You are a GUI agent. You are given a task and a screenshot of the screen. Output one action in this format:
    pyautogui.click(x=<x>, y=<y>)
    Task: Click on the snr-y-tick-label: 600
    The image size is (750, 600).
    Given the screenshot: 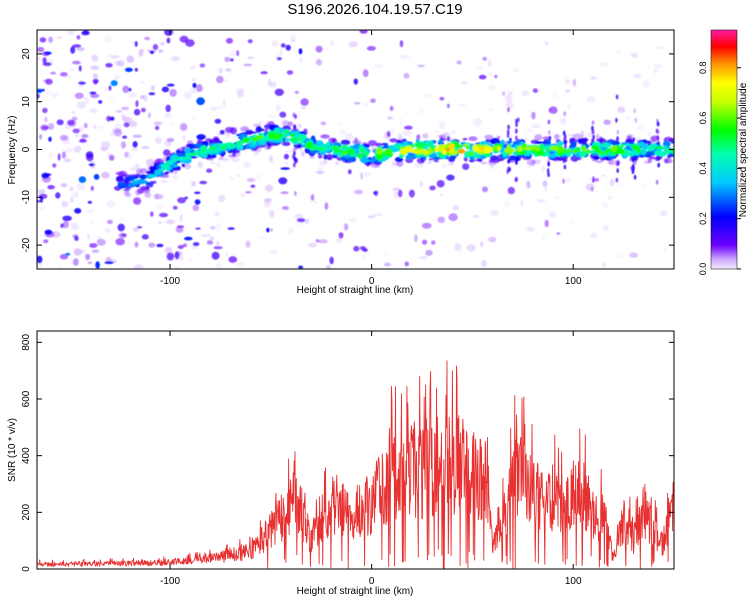 What is the action you would take?
    pyautogui.click(x=26, y=398)
    